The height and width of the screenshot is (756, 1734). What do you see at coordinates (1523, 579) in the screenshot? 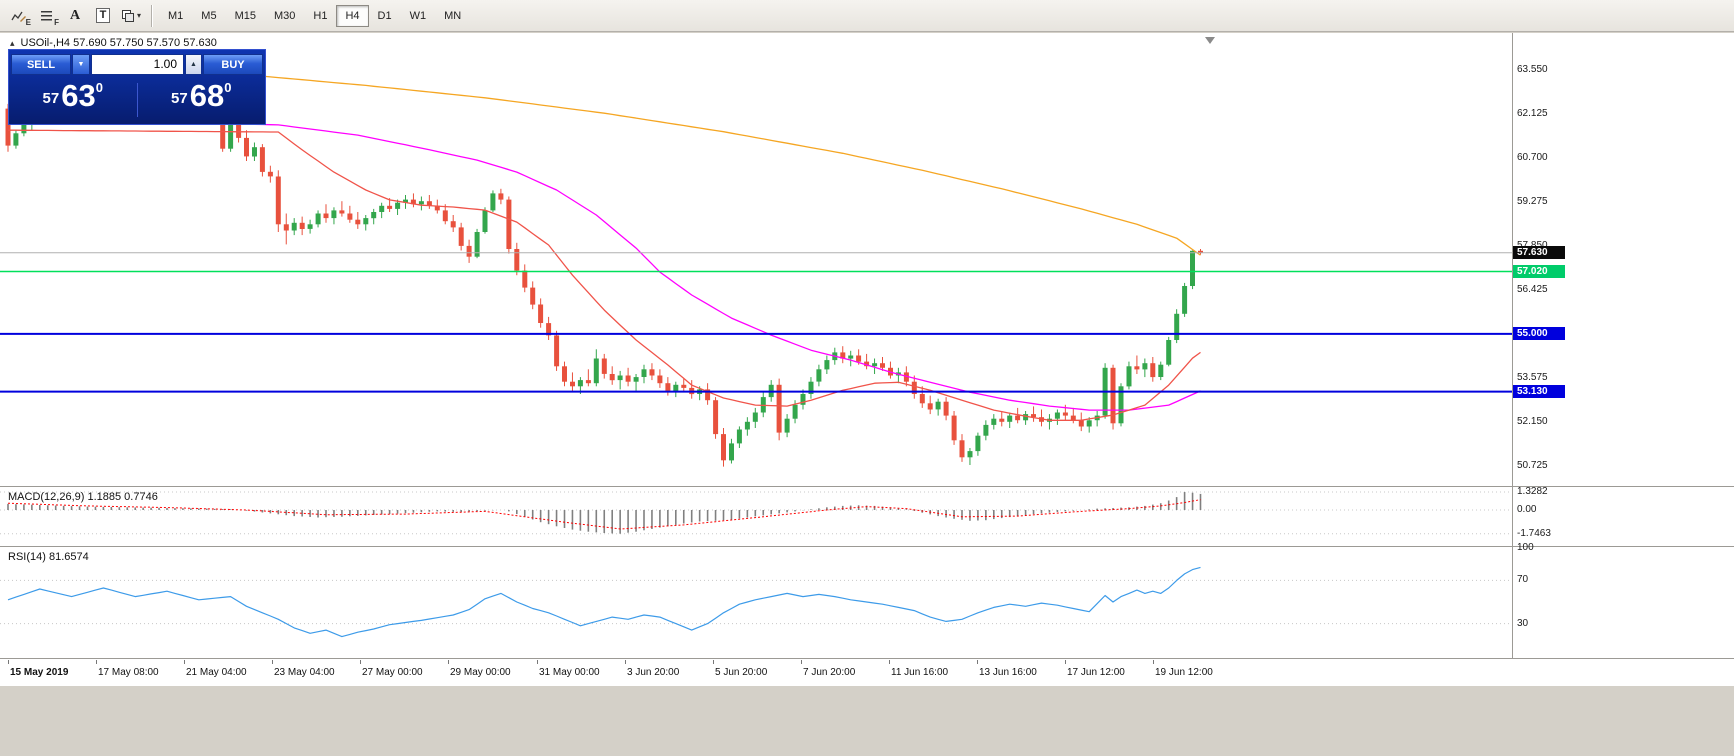
I see `rsi-scale-label: 70` at bounding box center [1523, 579].